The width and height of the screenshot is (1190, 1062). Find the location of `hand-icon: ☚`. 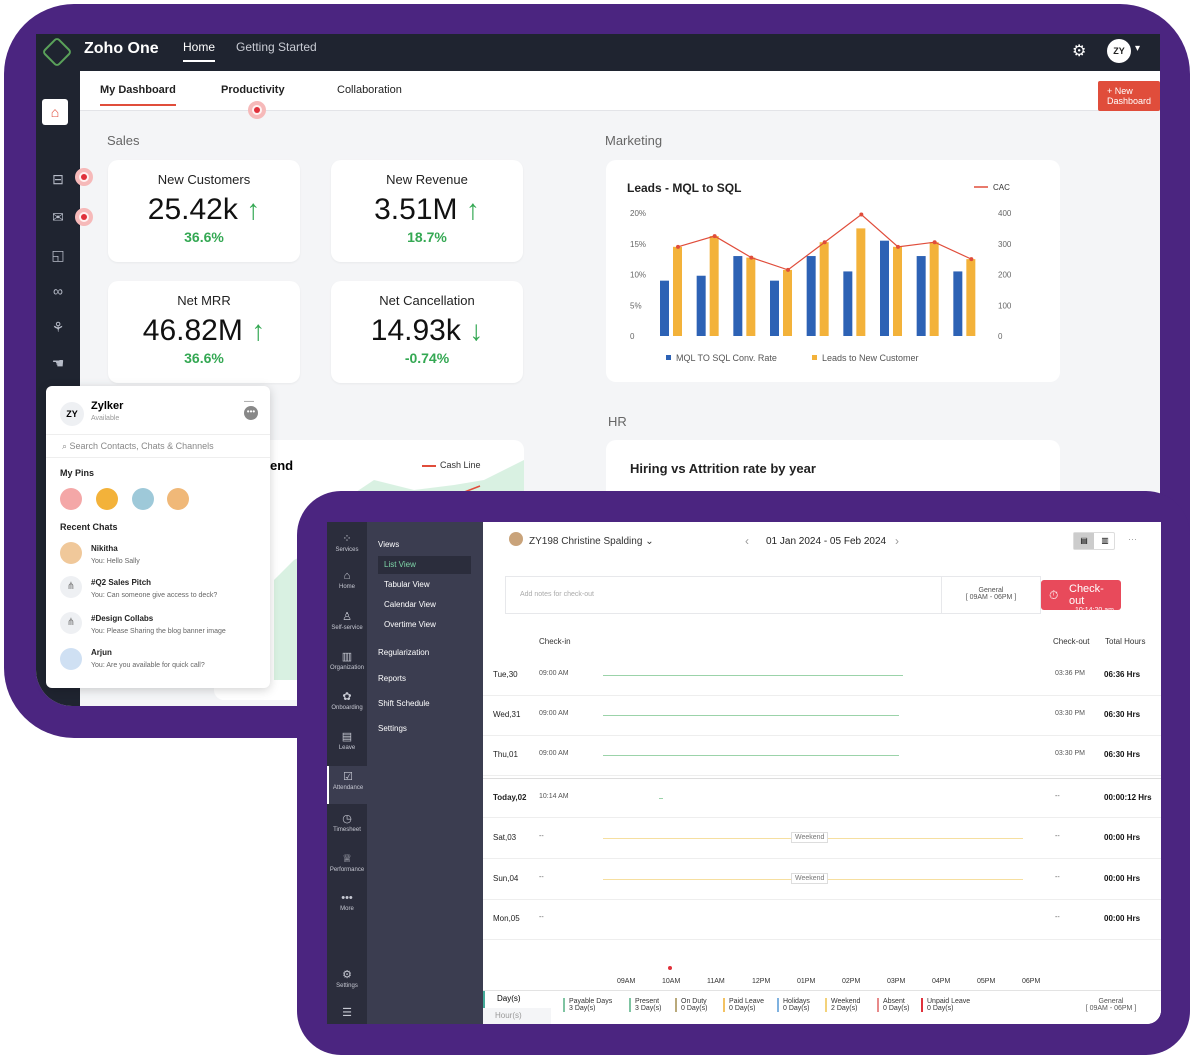

hand-icon: ☚ is located at coordinates (58, 363).